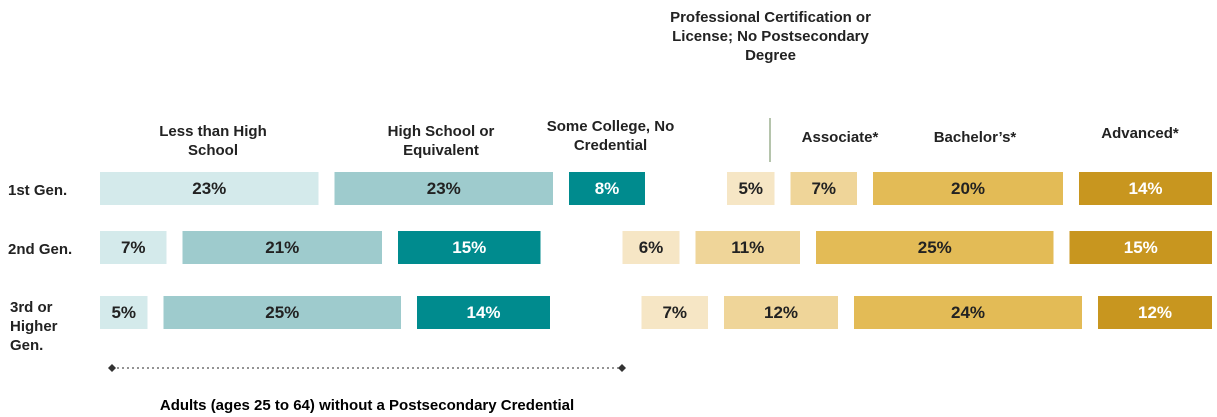 The height and width of the screenshot is (417, 1217). I want to click on value-label: 24%, so click(968, 312).